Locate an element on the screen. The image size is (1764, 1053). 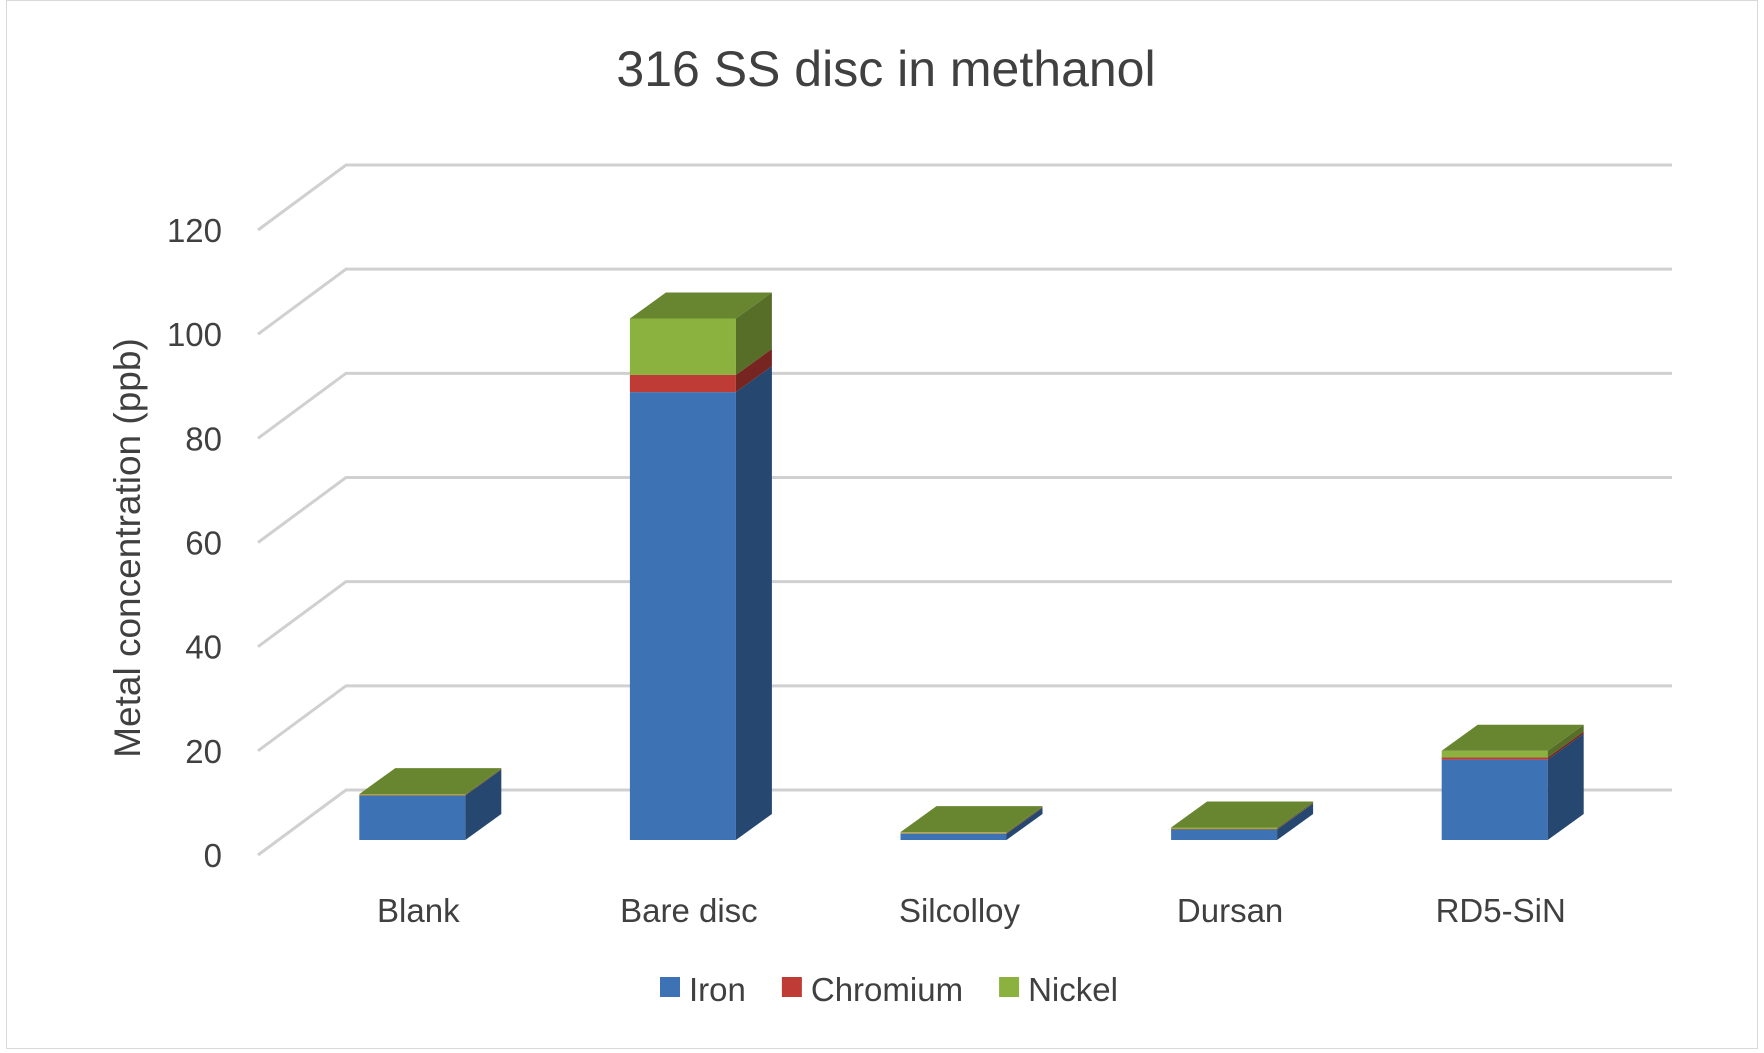
bar-segment-iron-dursan is located at coordinates (1242, 821).